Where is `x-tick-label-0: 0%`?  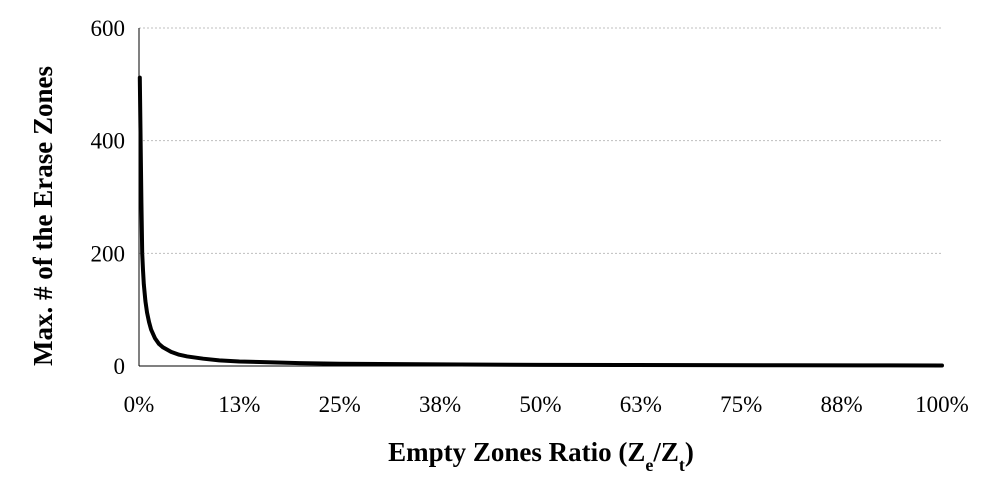
x-tick-label-0: 0% is located at coordinates (139, 404).